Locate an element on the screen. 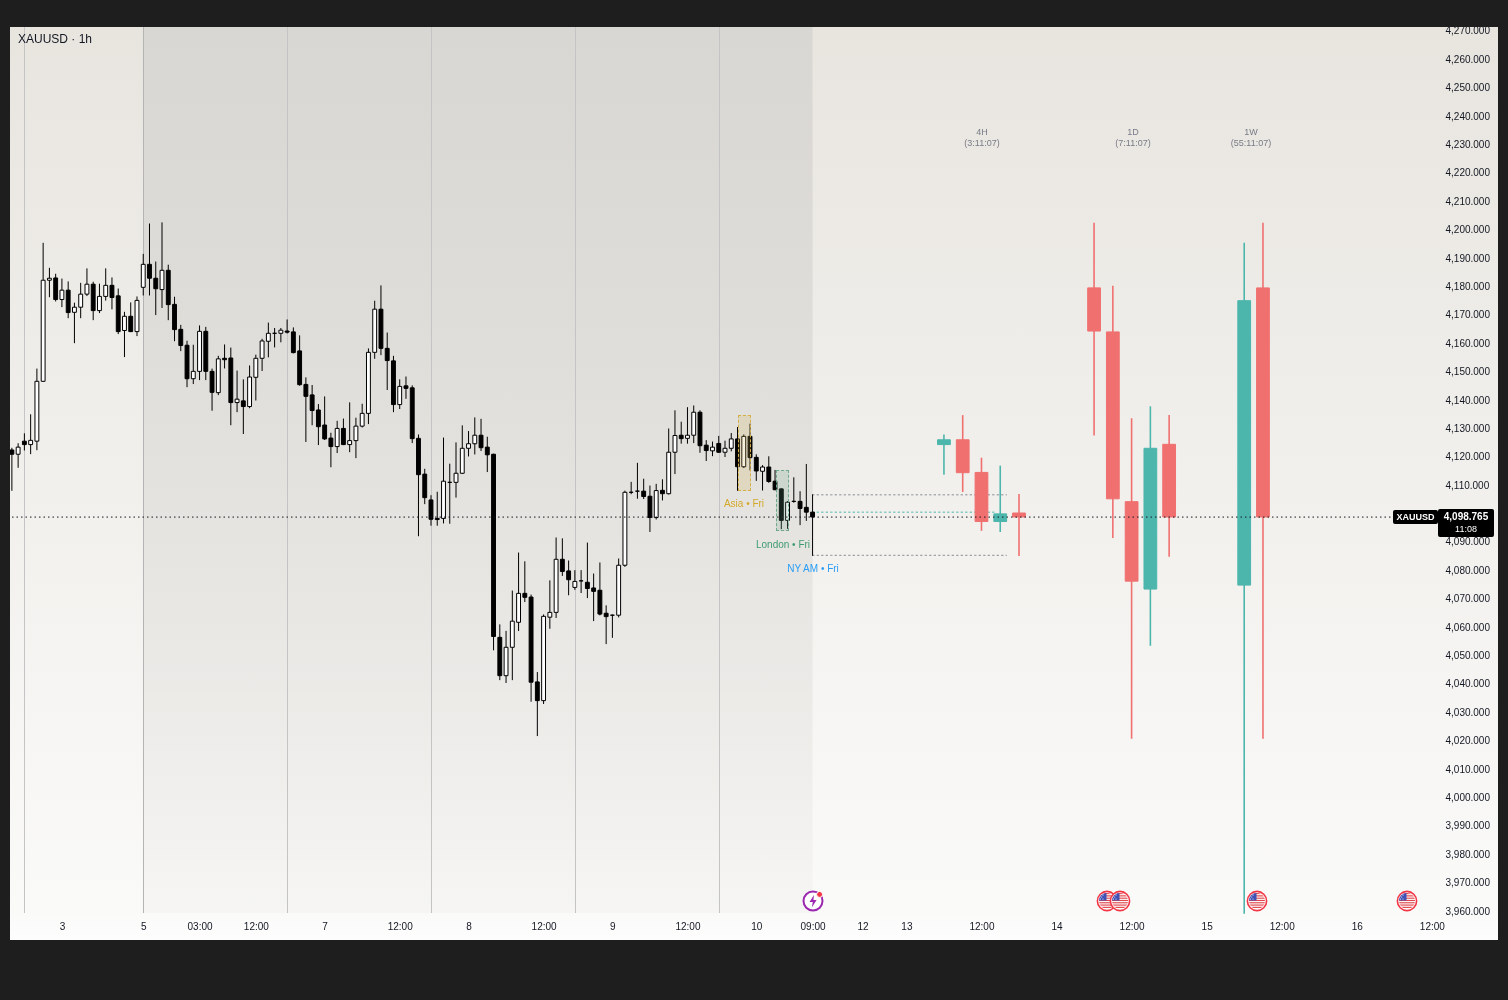 The width and height of the screenshot is (1508, 1000). text: 4,098.765 is located at coordinates (1466, 517).